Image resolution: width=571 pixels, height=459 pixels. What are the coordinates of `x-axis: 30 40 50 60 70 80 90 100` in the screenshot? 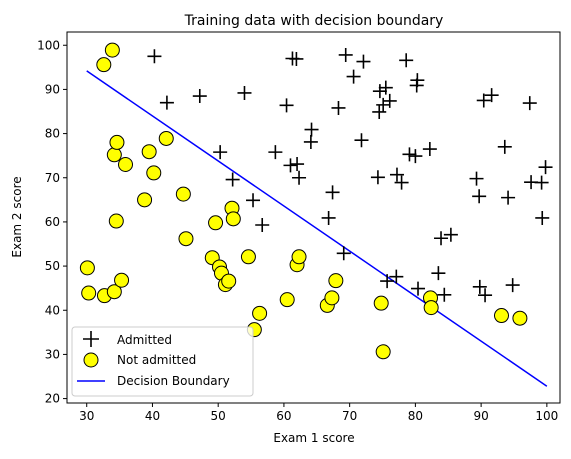 It's located at (318, 413).